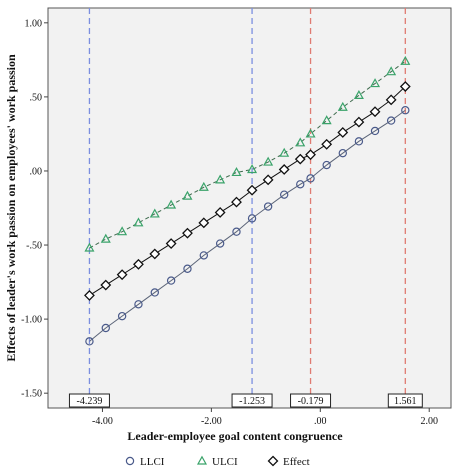 This screenshot has height=475, width=459. What do you see at coordinates (211, 421) in the screenshot?
I see `x-tick-label: -2.00` at bounding box center [211, 421].